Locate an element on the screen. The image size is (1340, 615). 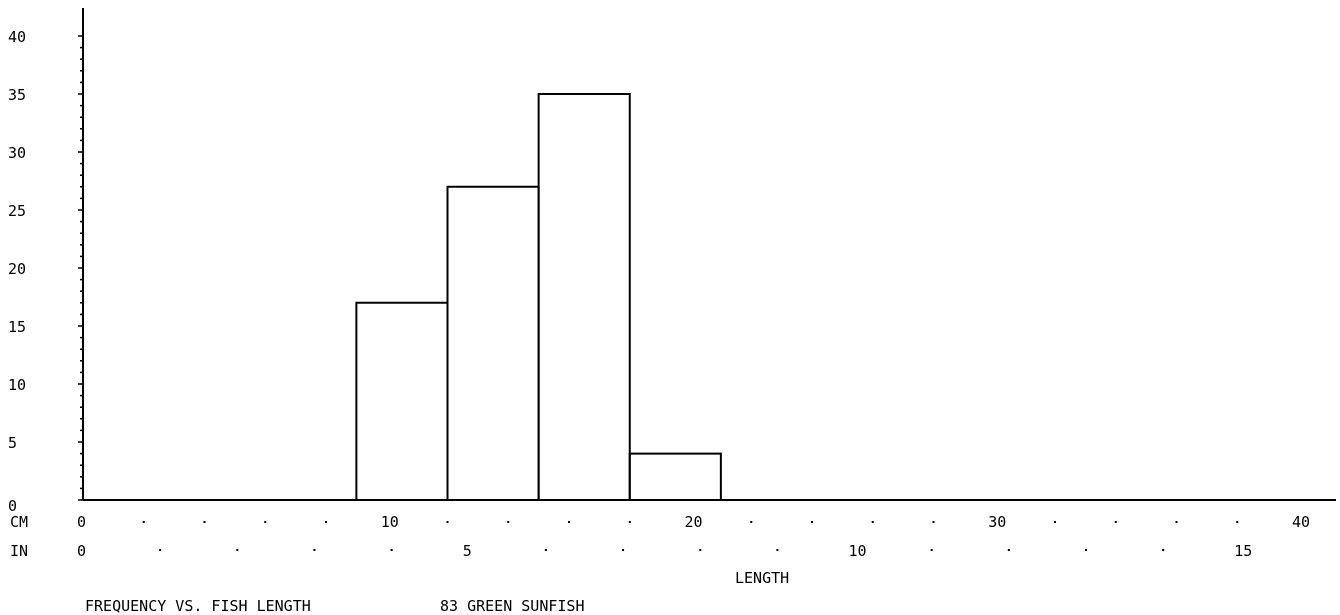
y-tick-label: 25 is located at coordinates (17, 211).